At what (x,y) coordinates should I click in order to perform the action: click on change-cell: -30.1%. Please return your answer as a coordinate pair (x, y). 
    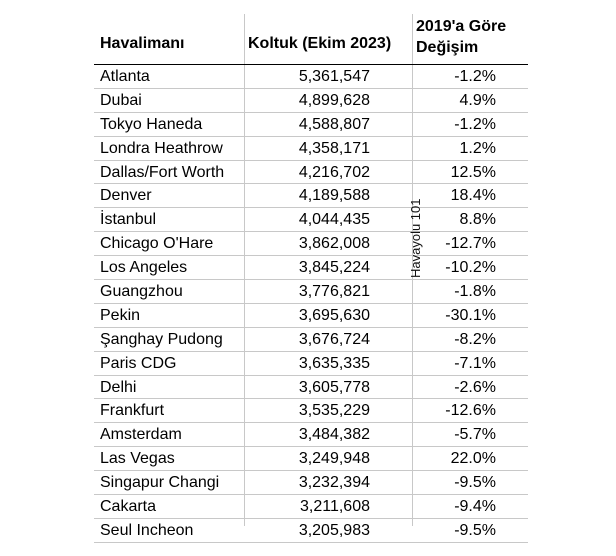
    Looking at the image, I should click on (470, 315).